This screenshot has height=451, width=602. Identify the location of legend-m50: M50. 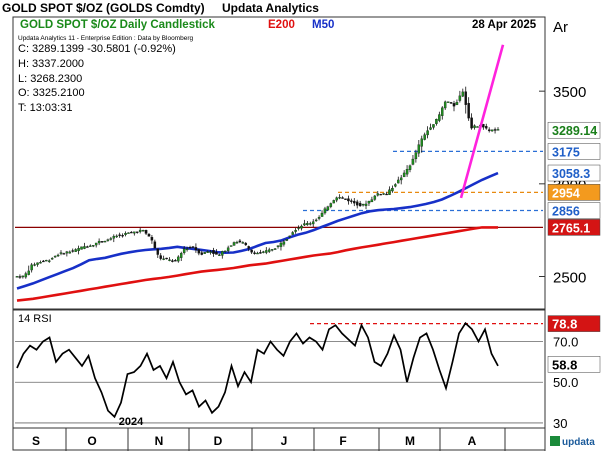
(323, 25).